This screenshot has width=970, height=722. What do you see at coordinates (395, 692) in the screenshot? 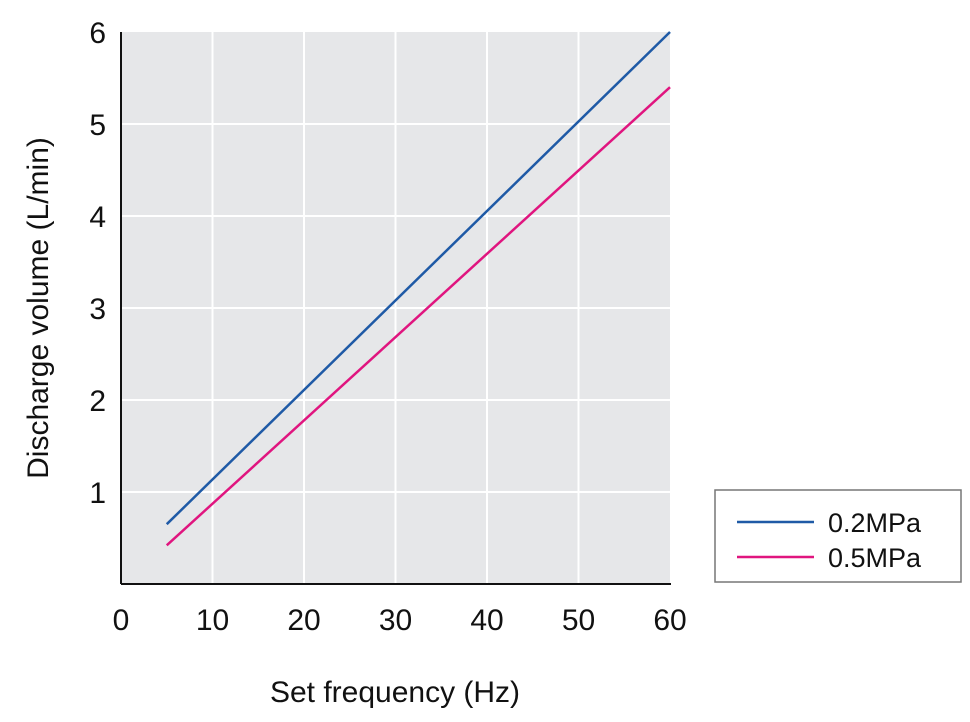
I see `x-axis-title: Set frequency (Hz)` at bounding box center [395, 692].